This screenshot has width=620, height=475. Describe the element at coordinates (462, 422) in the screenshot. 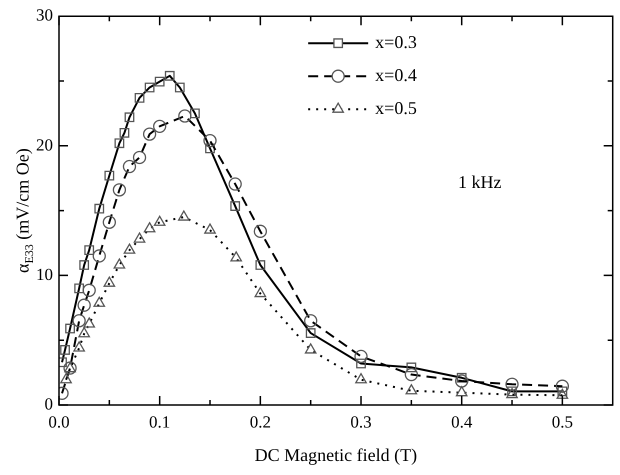

I see `x-tick-label: 0.4` at that location.